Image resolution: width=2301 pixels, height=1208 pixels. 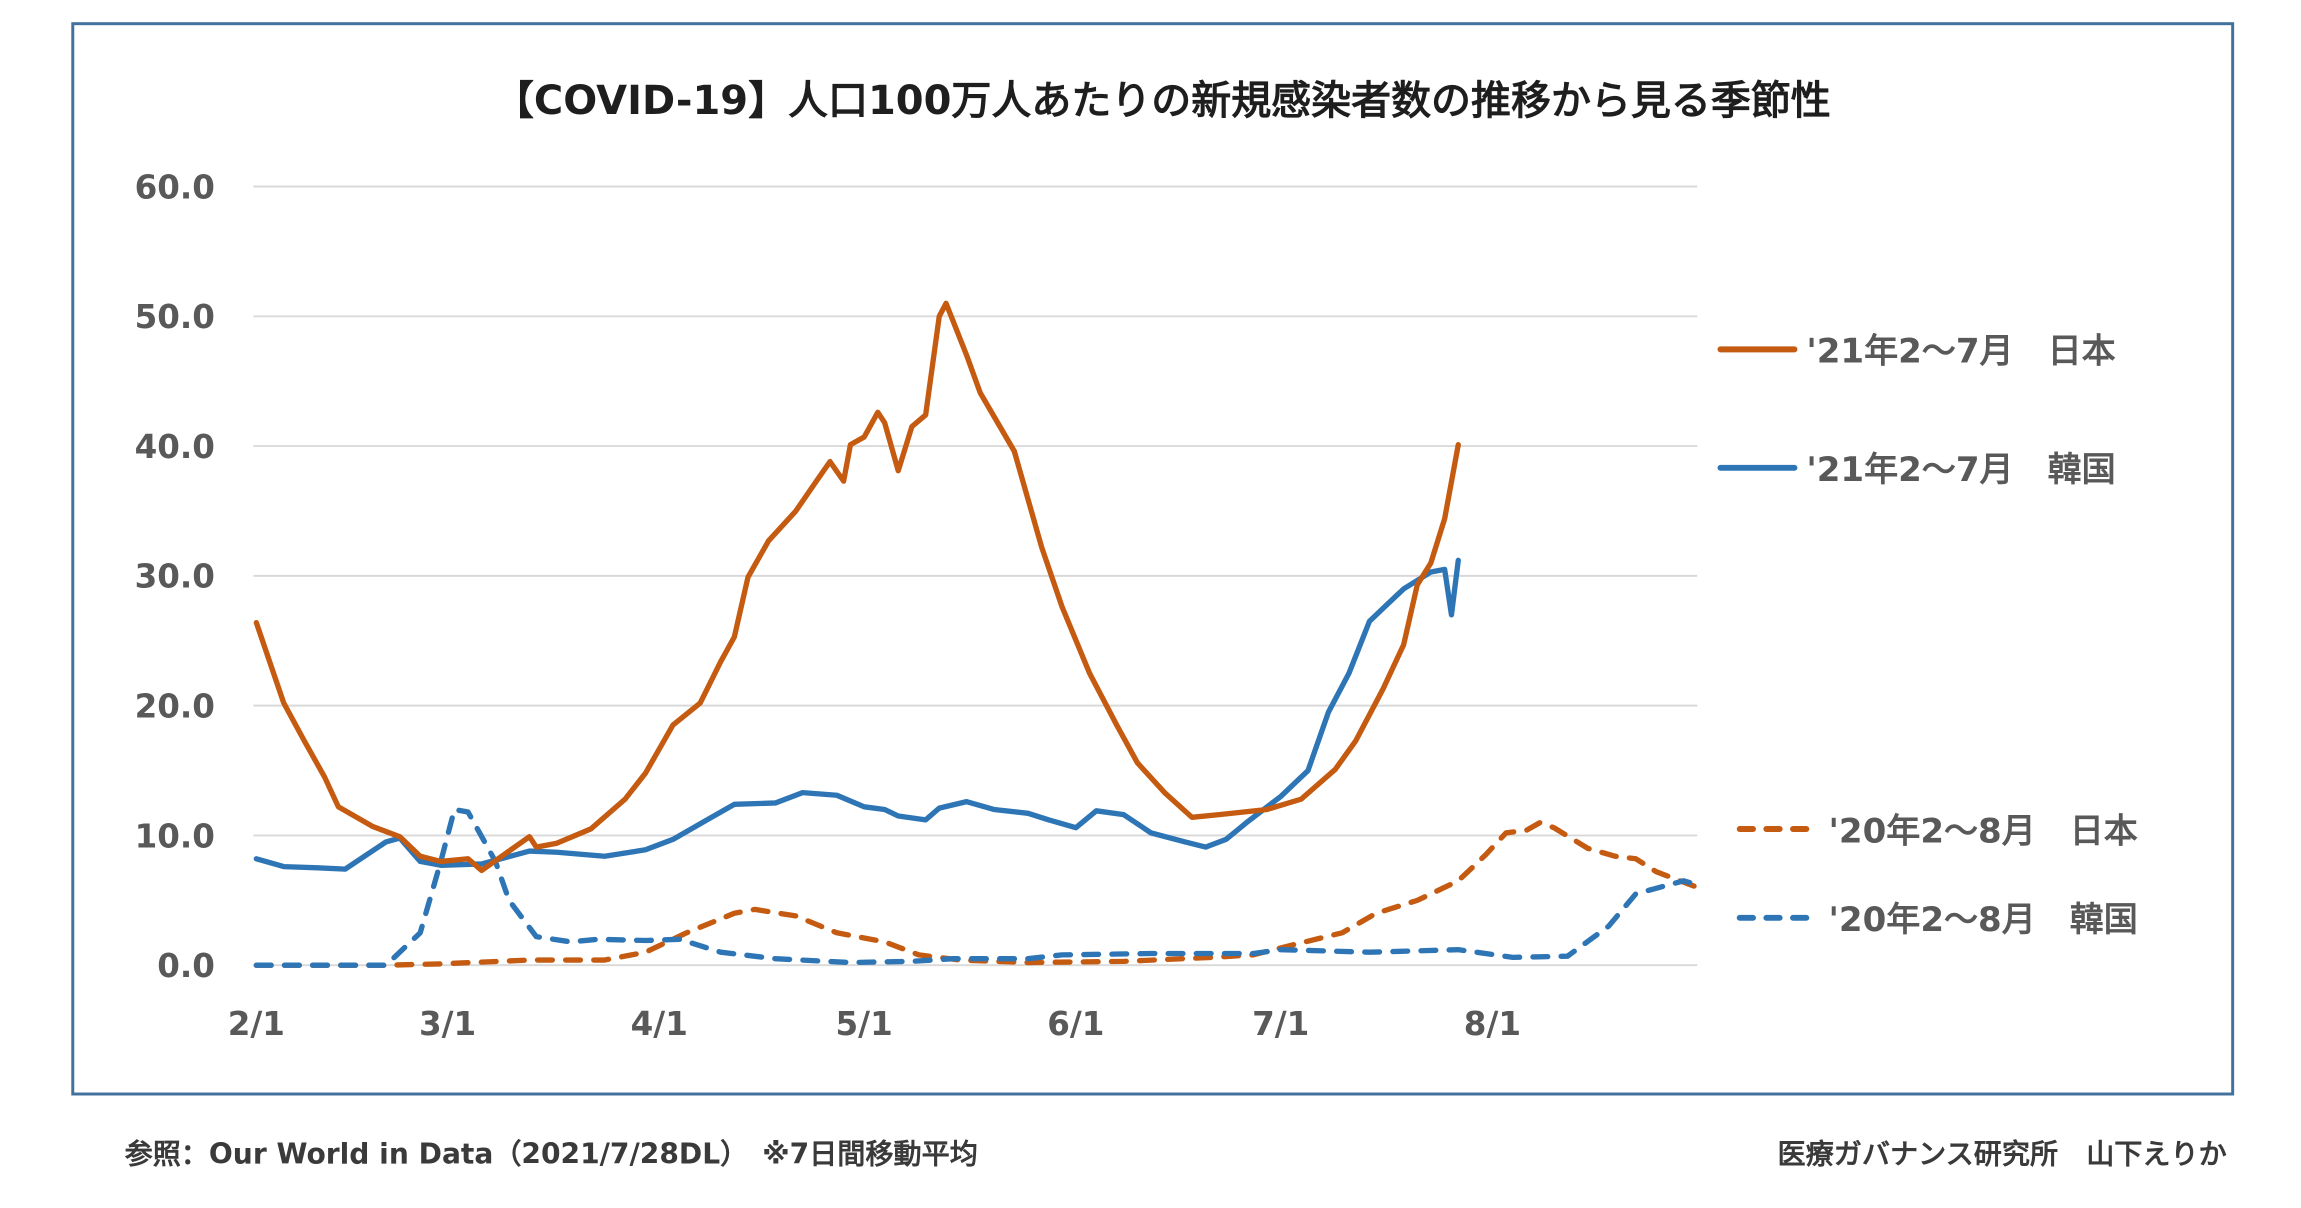 What do you see at coordinates (2002, 1154) in the screenshot?
I see `author-credit: 医療ガバナンス研究所 山下えりか` at bounding box center [2002, 1154].